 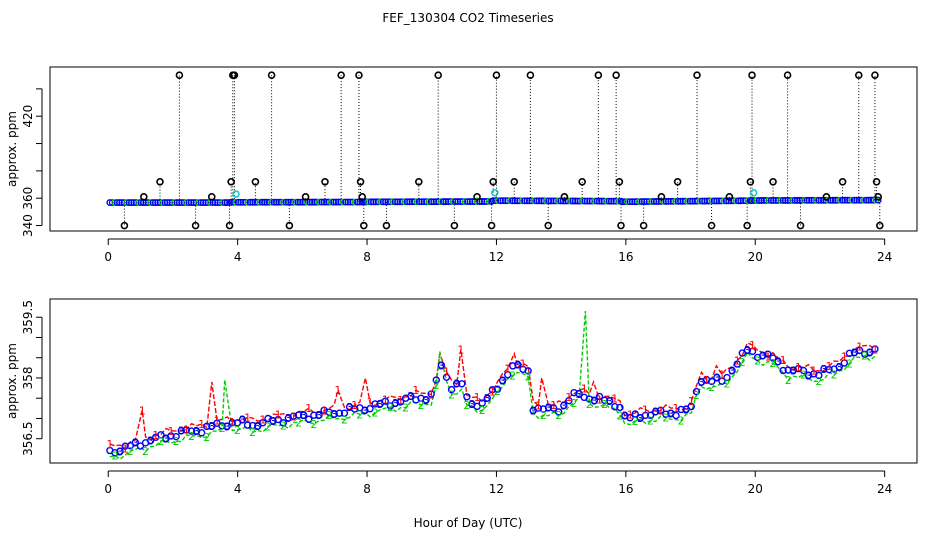 I want to click on top-y-tick-label: 360, so click(x=28, y=198).